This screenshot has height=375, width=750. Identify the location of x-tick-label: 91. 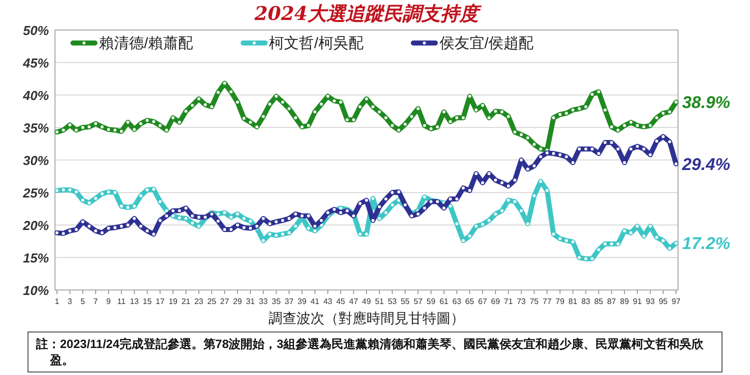
(637, 301).